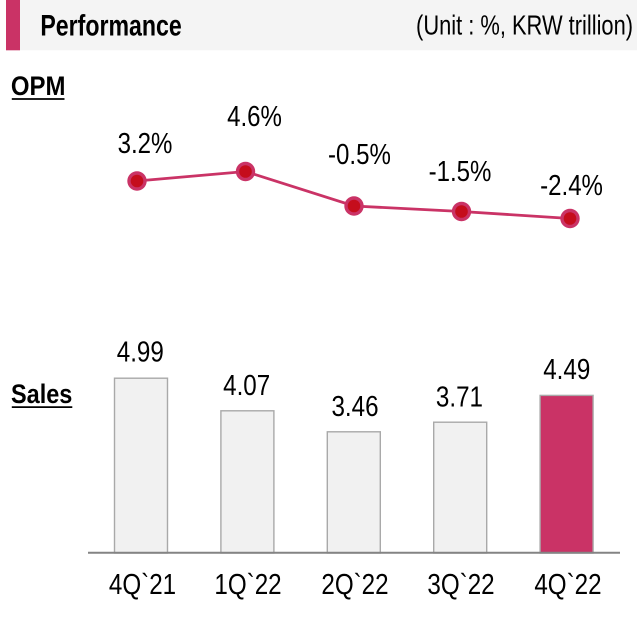 Image resolution: width=637 pixels, height=622 pixels. What do you see at coordinates (460, 171) in the screenshot?
I see `svg-text: -1.5%` at bounding box center [460, 171].